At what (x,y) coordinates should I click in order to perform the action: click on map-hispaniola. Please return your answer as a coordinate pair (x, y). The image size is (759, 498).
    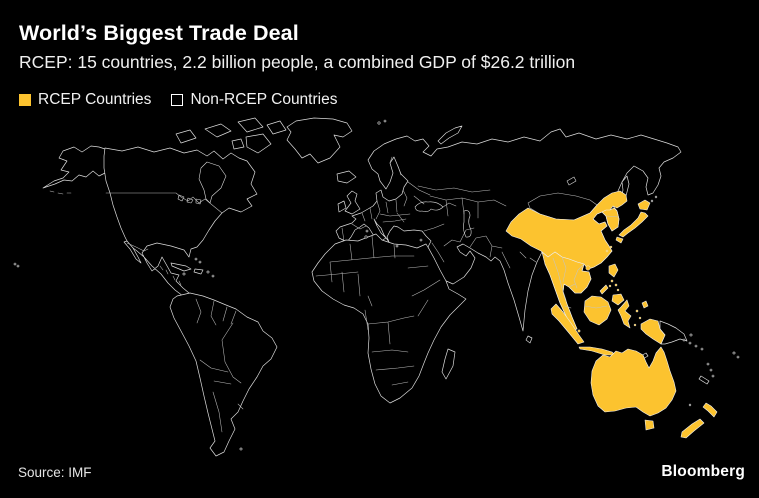
    Looking at the image, I should click on (198, 271).